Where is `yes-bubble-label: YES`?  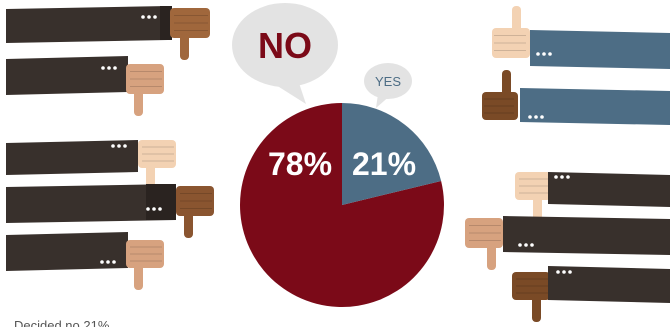
yes-bubble-label: YES is located at coordinates (388, 81).